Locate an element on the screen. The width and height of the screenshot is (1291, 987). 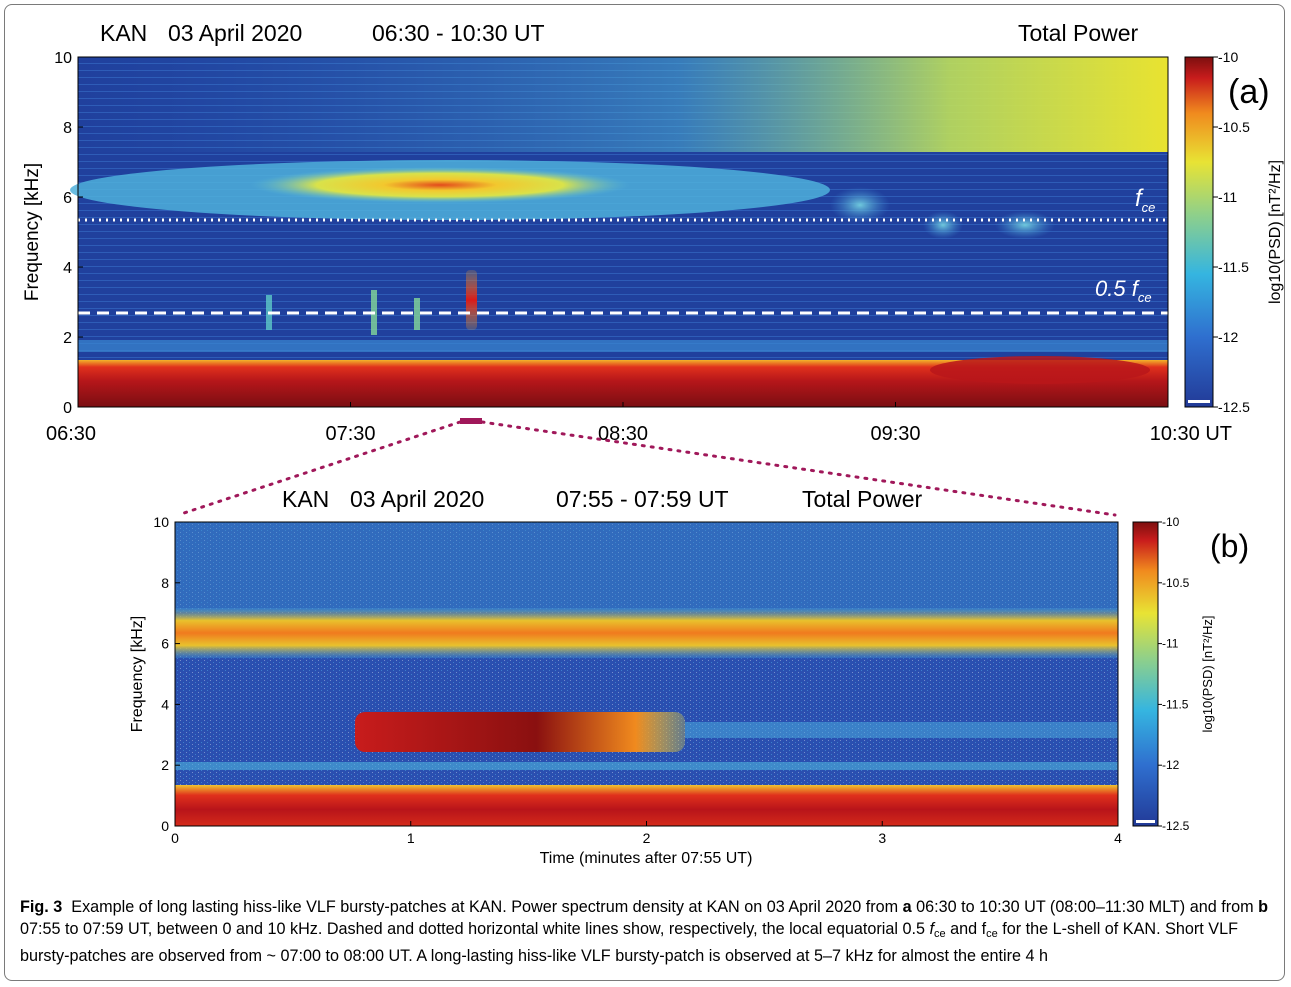
panel-b-xtick-label: 1 is located at coordinates (411, 838).